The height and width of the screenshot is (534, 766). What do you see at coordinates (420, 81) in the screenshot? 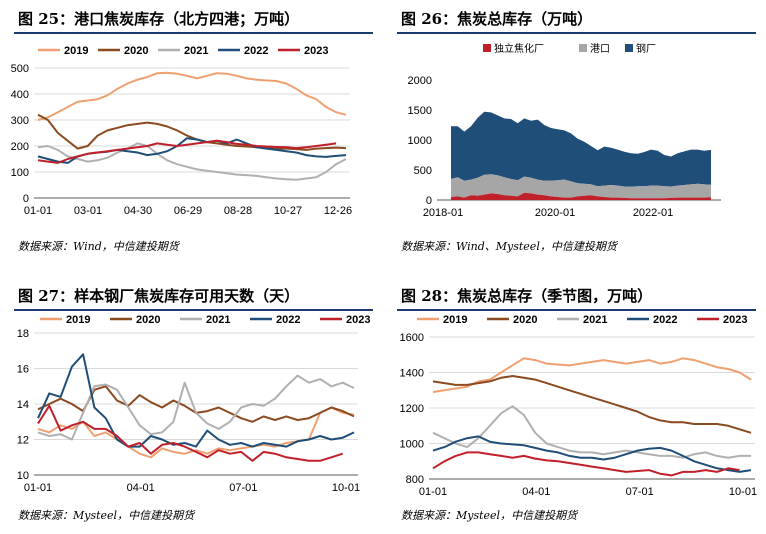
I see `y-tick-label: 2000` at bounding box center [420, 81].